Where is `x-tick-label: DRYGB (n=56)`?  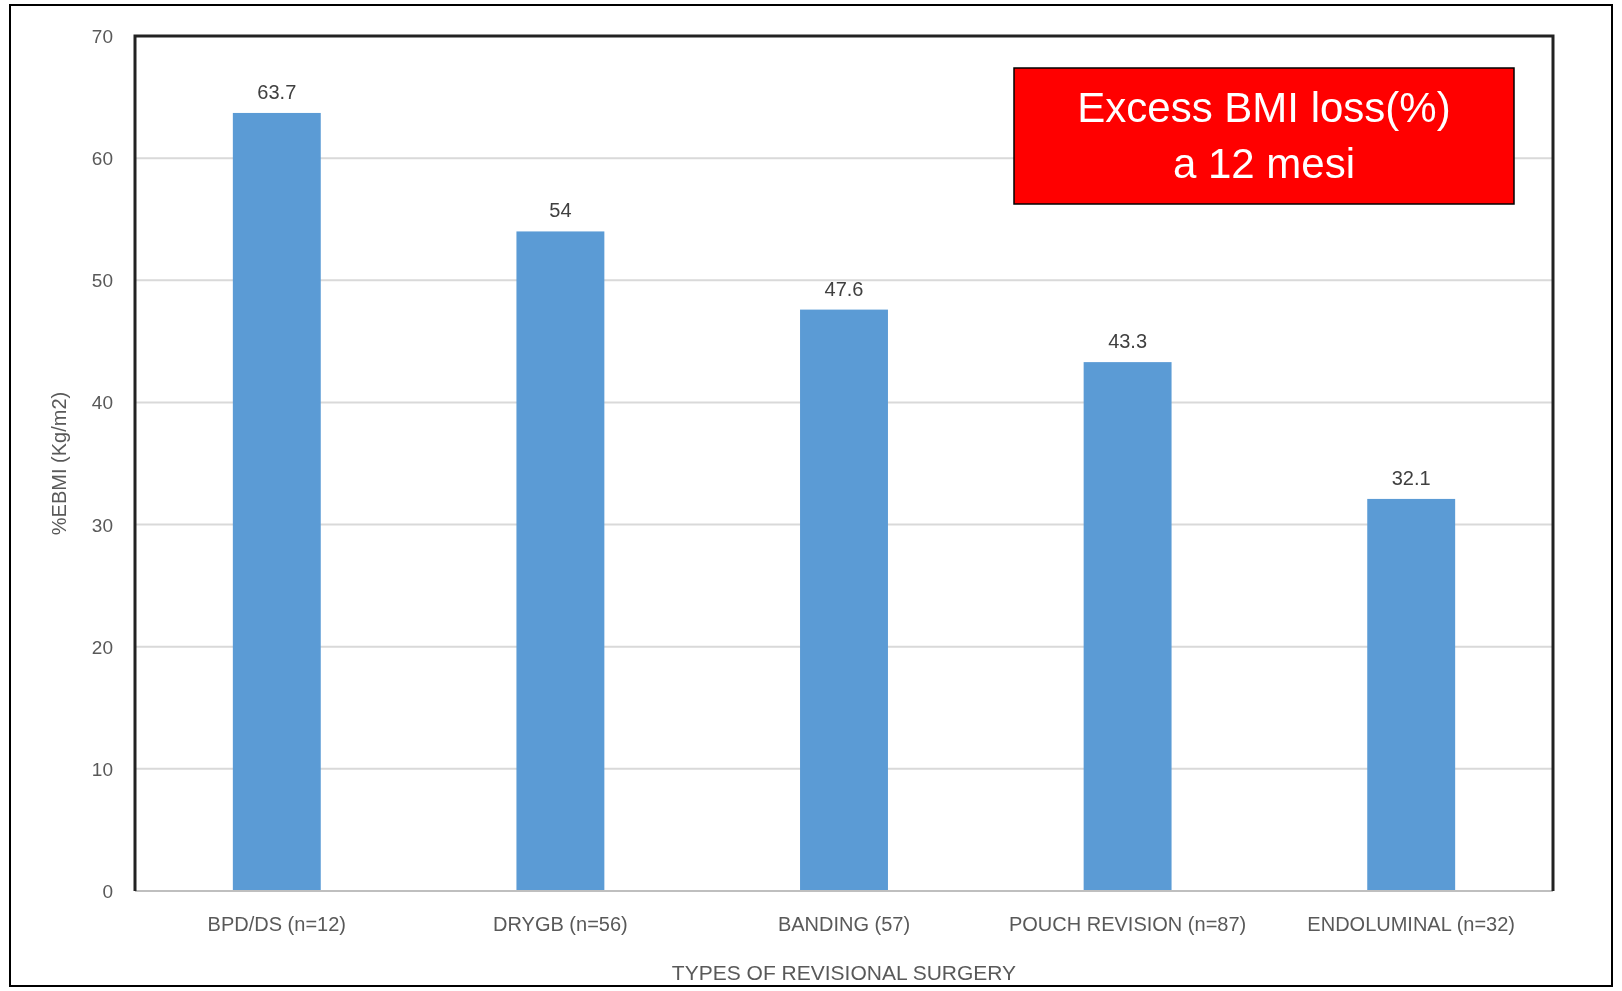 x-tick-label: DRYGB (n=56) is located at coordinates (560, 924).